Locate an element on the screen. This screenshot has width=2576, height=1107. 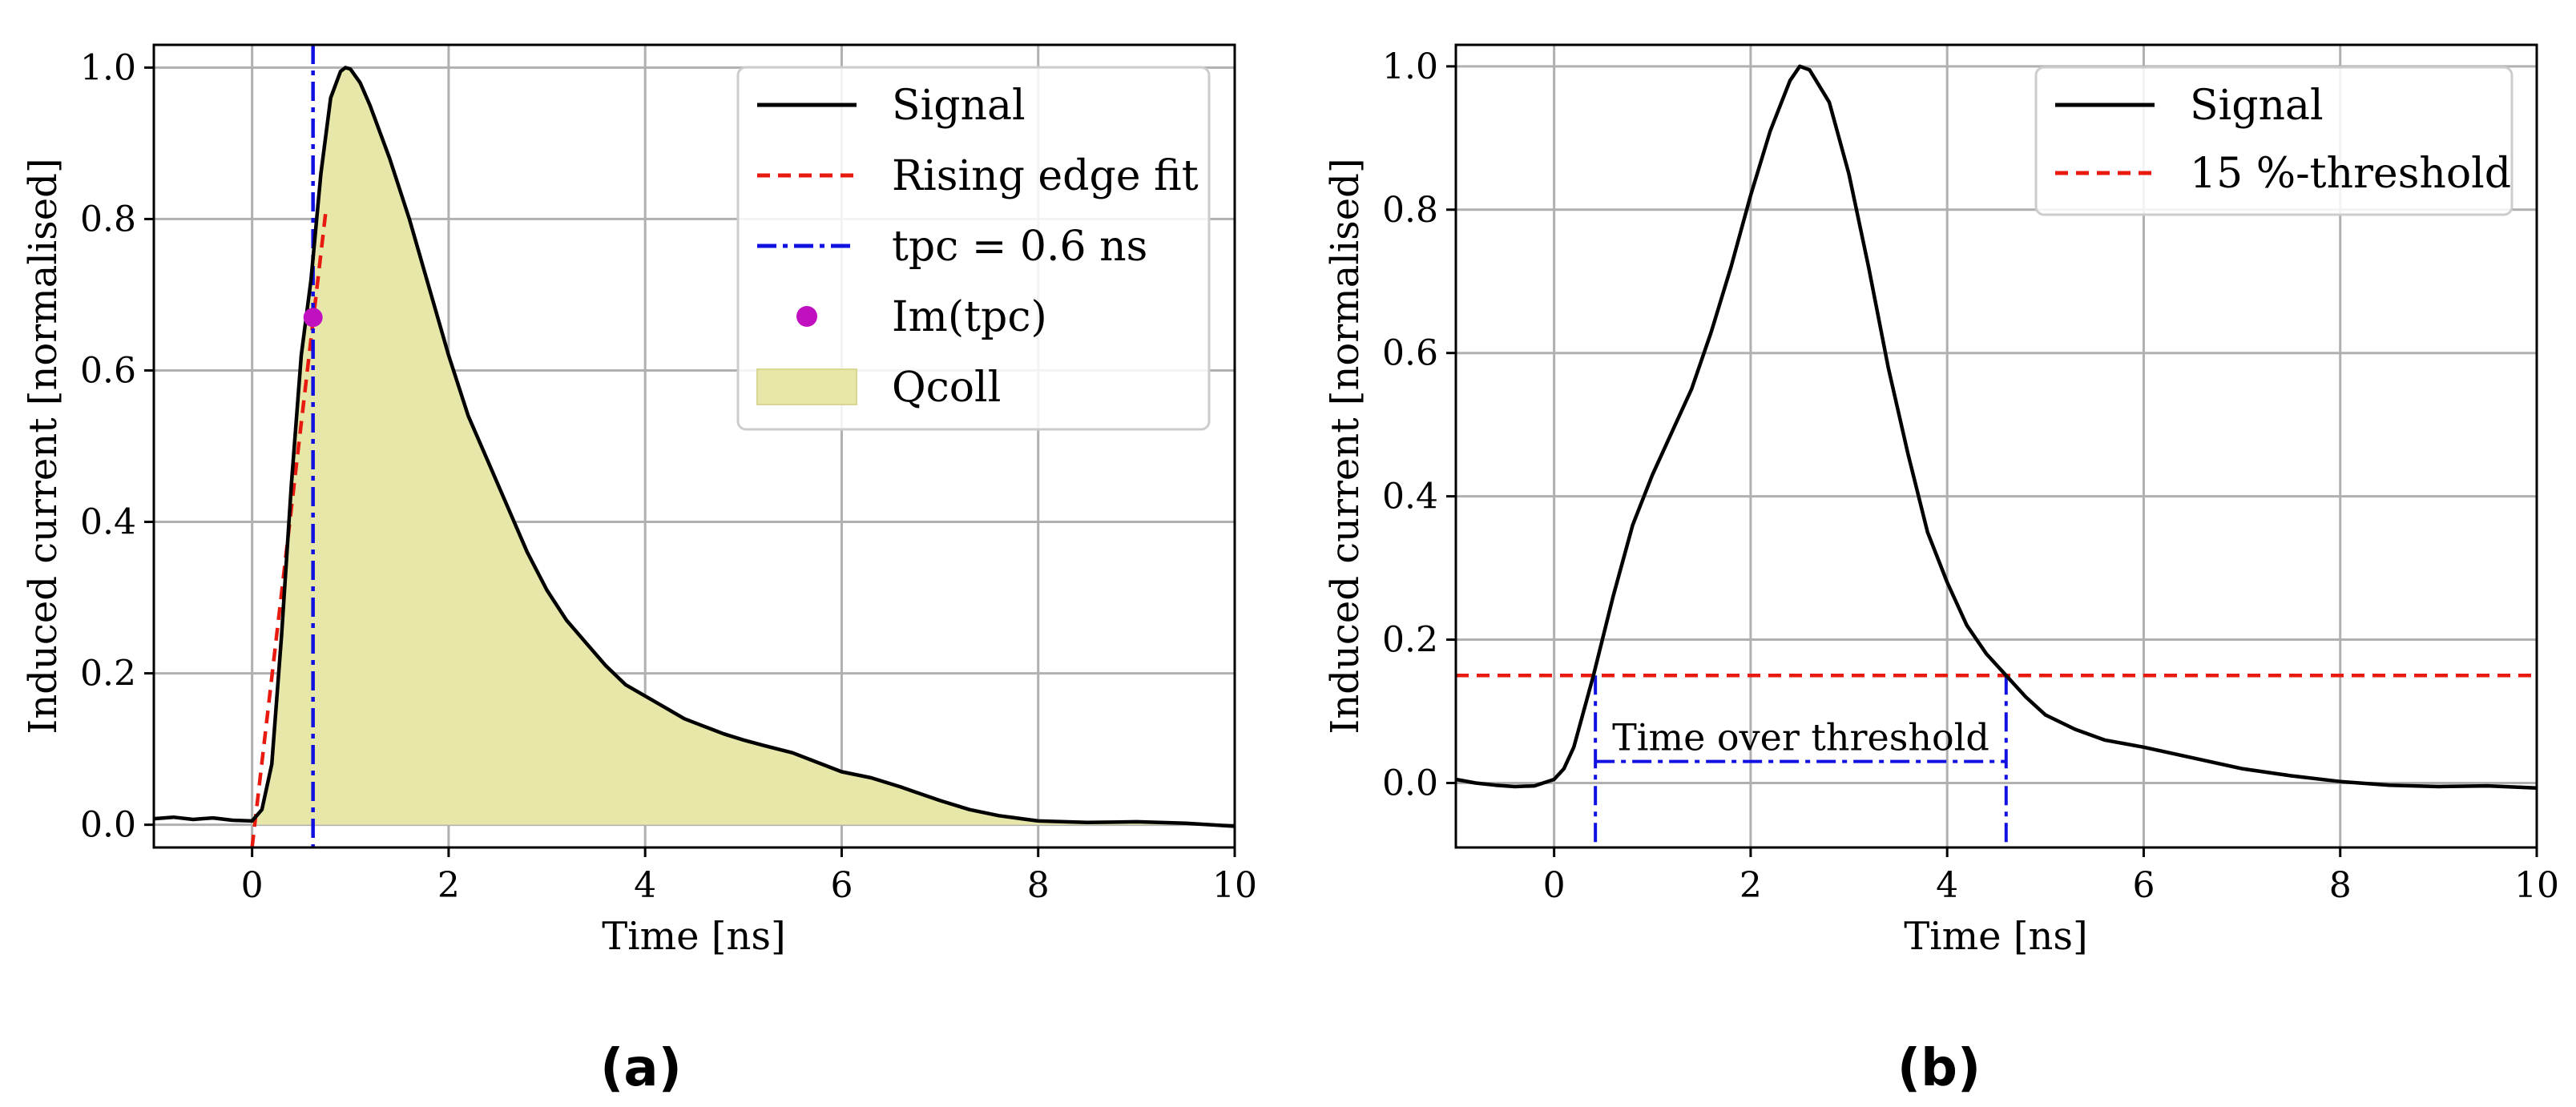
panel-b-legend-box is located at coordinates (2274, 141).